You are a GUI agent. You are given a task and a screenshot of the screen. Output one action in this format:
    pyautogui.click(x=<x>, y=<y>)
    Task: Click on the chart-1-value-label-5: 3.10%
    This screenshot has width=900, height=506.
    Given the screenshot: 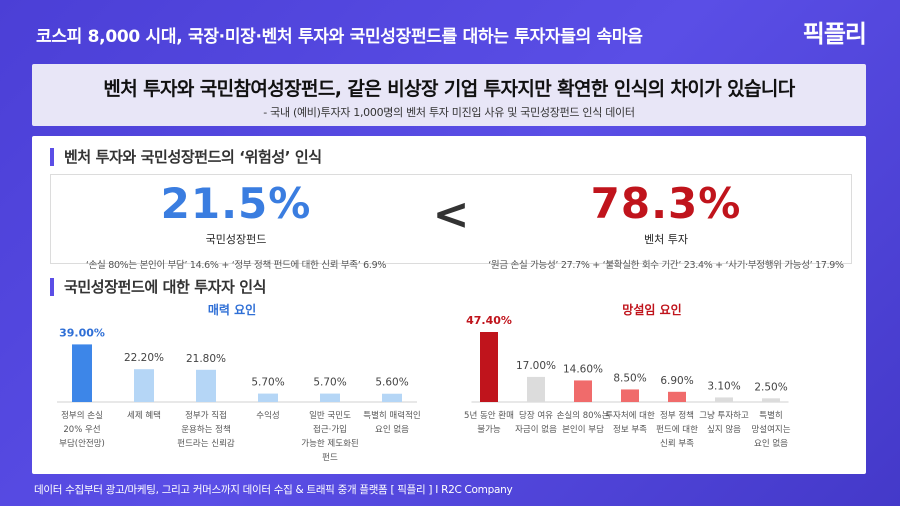 What is the action you would take?
    pyautogui.click(x=723, y=386)
    